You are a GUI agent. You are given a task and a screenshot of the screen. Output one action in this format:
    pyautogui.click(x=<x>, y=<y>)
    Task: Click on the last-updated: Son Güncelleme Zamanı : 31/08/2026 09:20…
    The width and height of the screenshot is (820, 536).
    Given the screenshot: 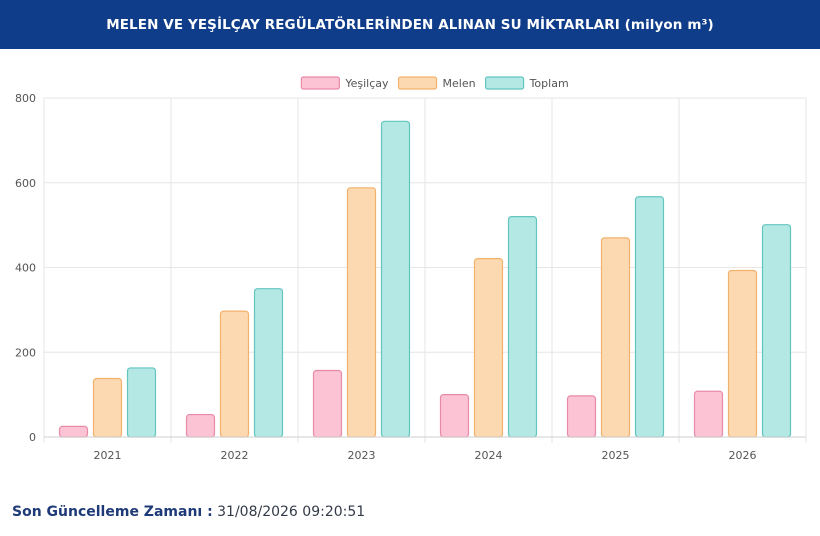 What is the action you would take?
    pyautogui.click(x=188, y=512)
    